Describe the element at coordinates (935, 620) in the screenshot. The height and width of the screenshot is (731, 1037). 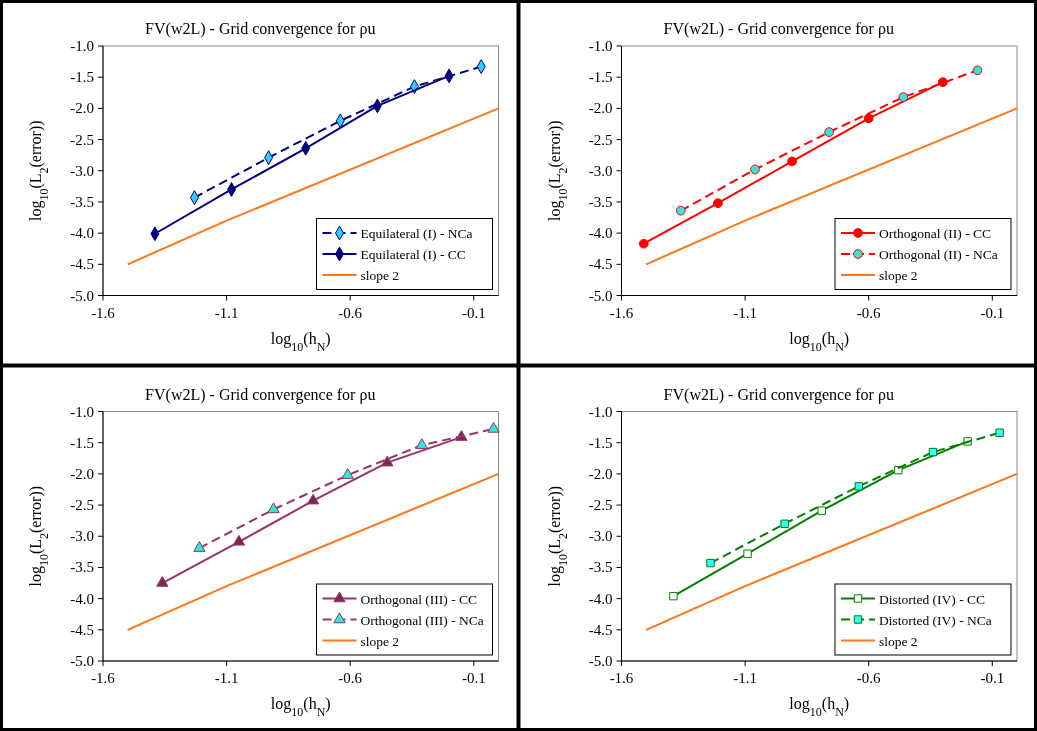
I see `legend-label: Distorted (IV) - NCa` at that location.